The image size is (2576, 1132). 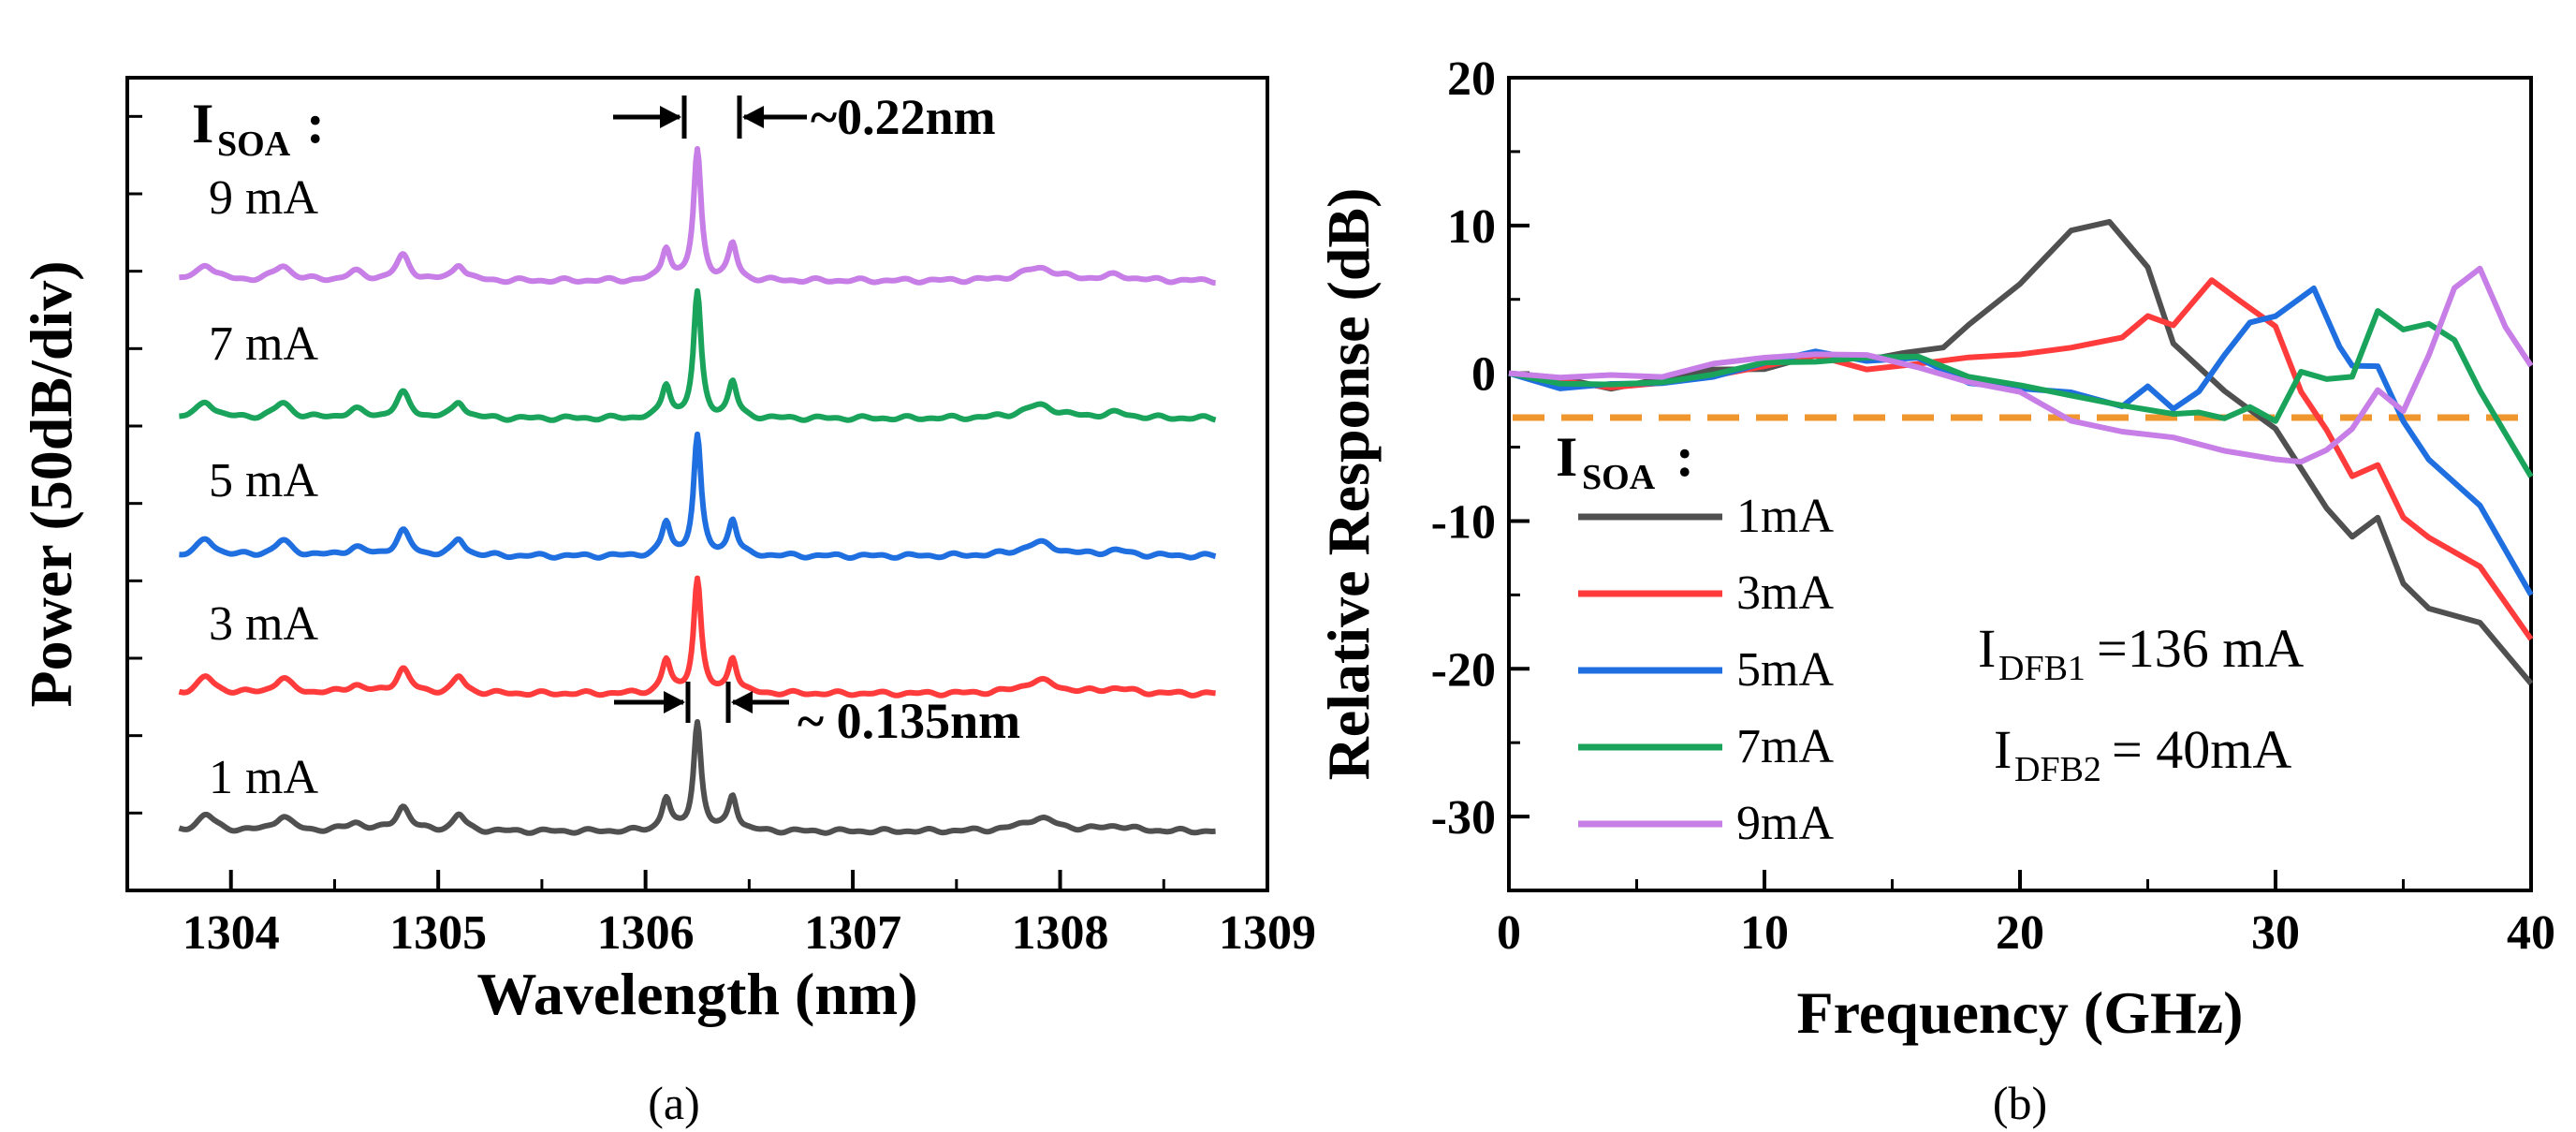 I want to click on linewidth-annotation-bottom: ~ 0.135nm, so click(x=817, y=715).